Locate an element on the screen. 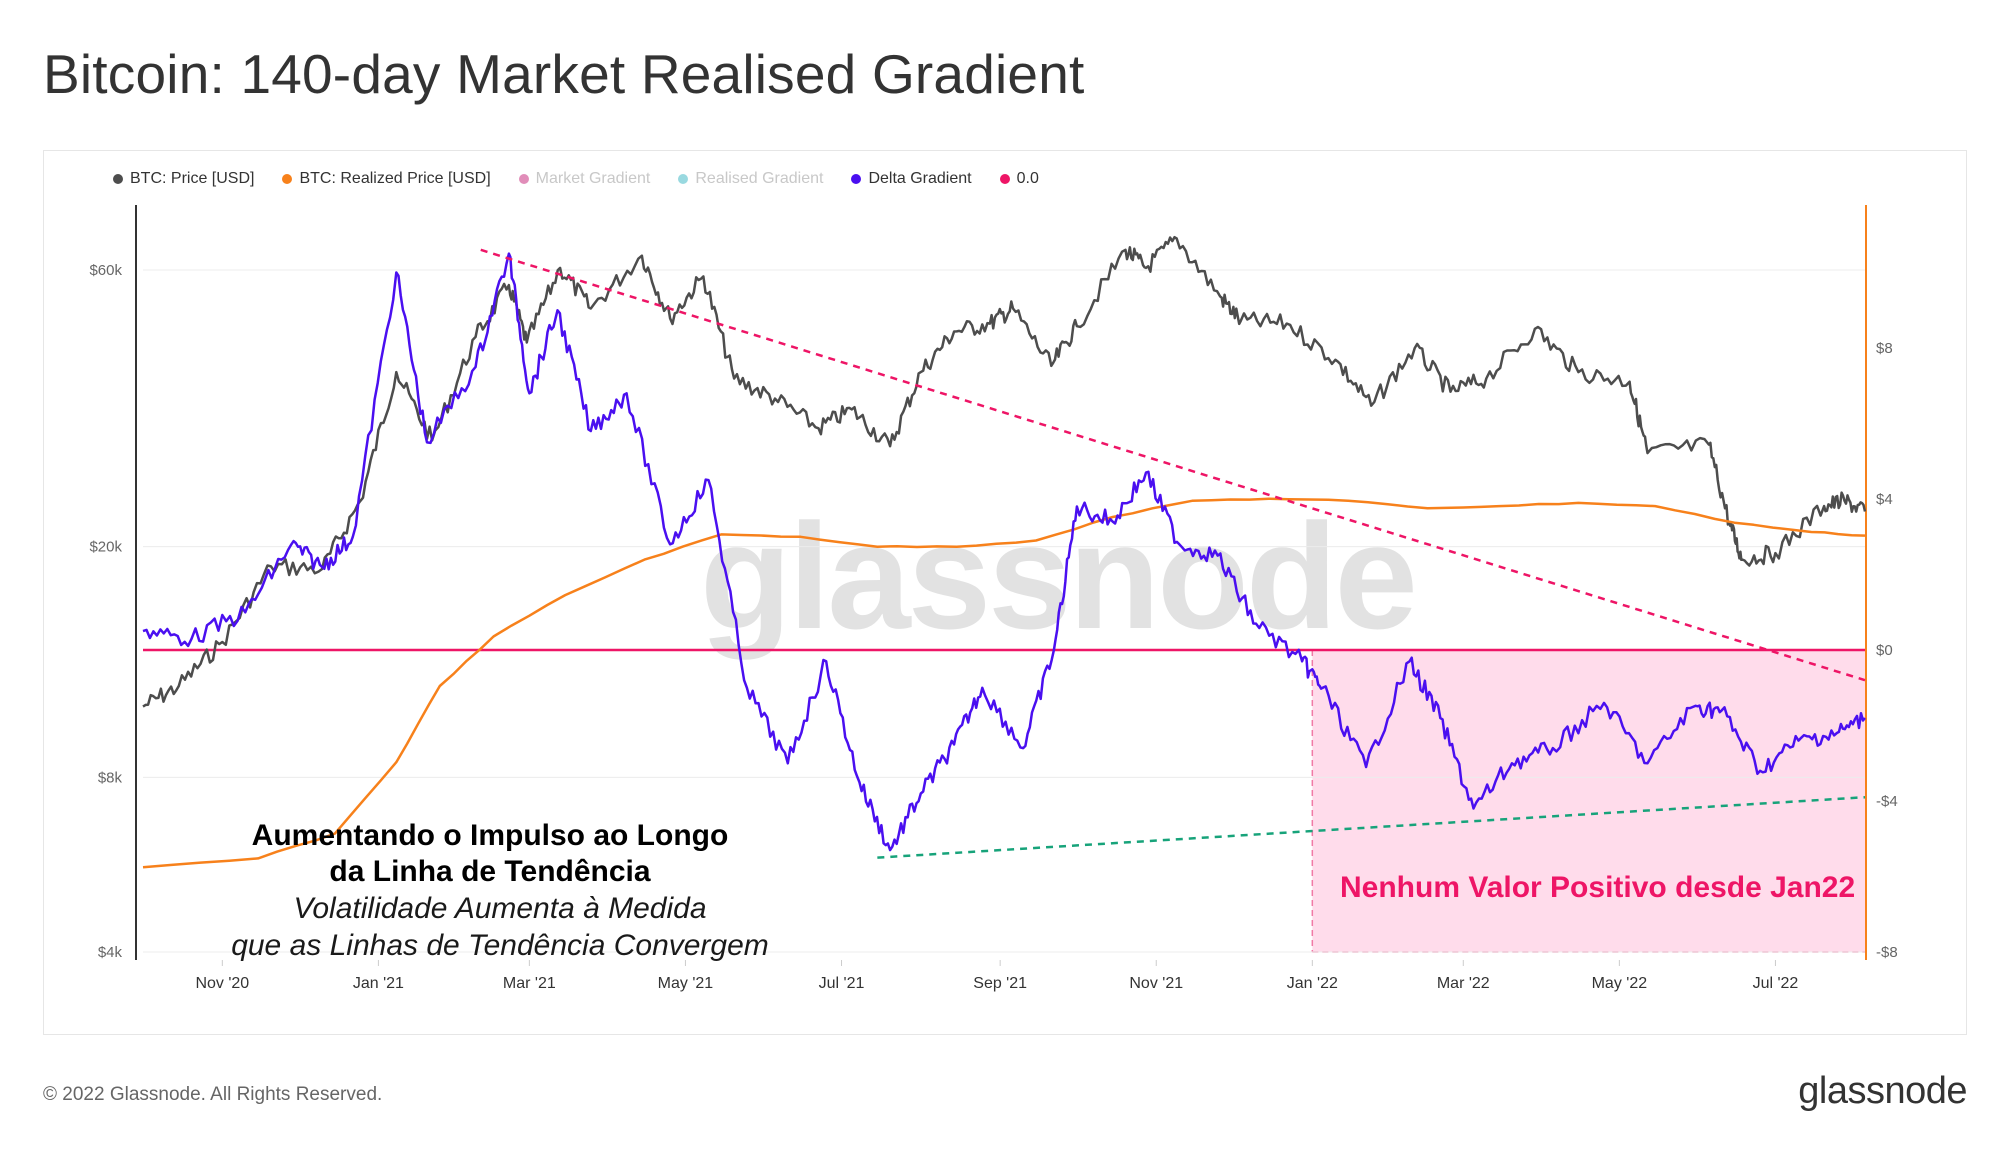  annotation-no-positive: Nenhum Valor Positivo desde Jan22 is located at coordinates (1598, 887).